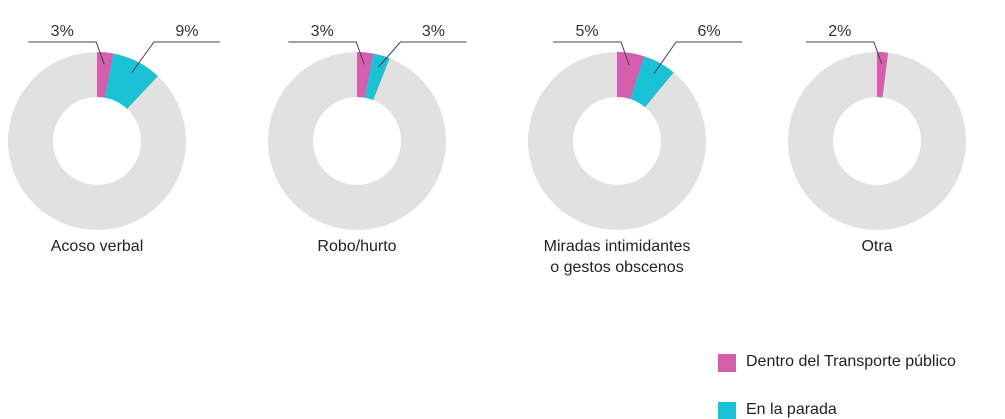 The image size is (1005, 419). I want to click on data-label: 5%, so click(586, 31).